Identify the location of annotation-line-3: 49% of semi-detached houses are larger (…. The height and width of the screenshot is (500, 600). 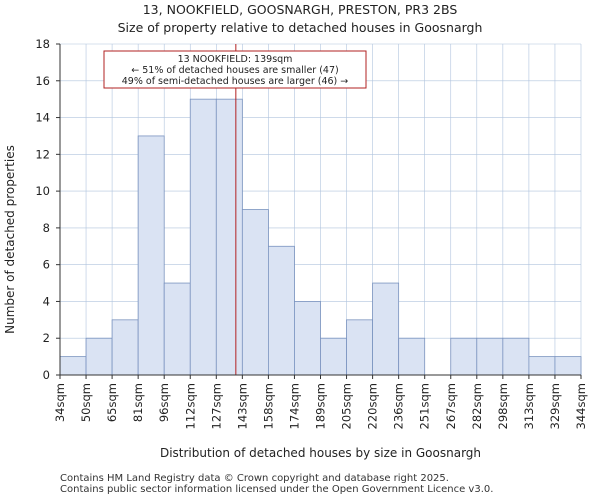
(235, 81).